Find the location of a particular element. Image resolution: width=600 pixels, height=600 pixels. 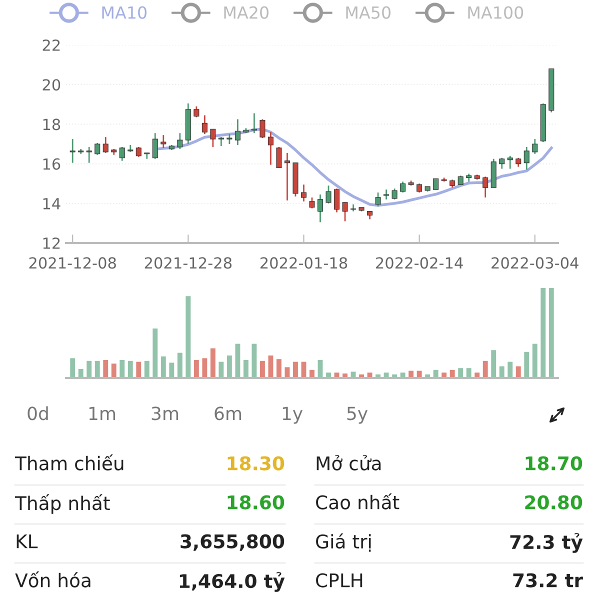

text: 1,464.0 tỷ is located at coordinates (232, 582).